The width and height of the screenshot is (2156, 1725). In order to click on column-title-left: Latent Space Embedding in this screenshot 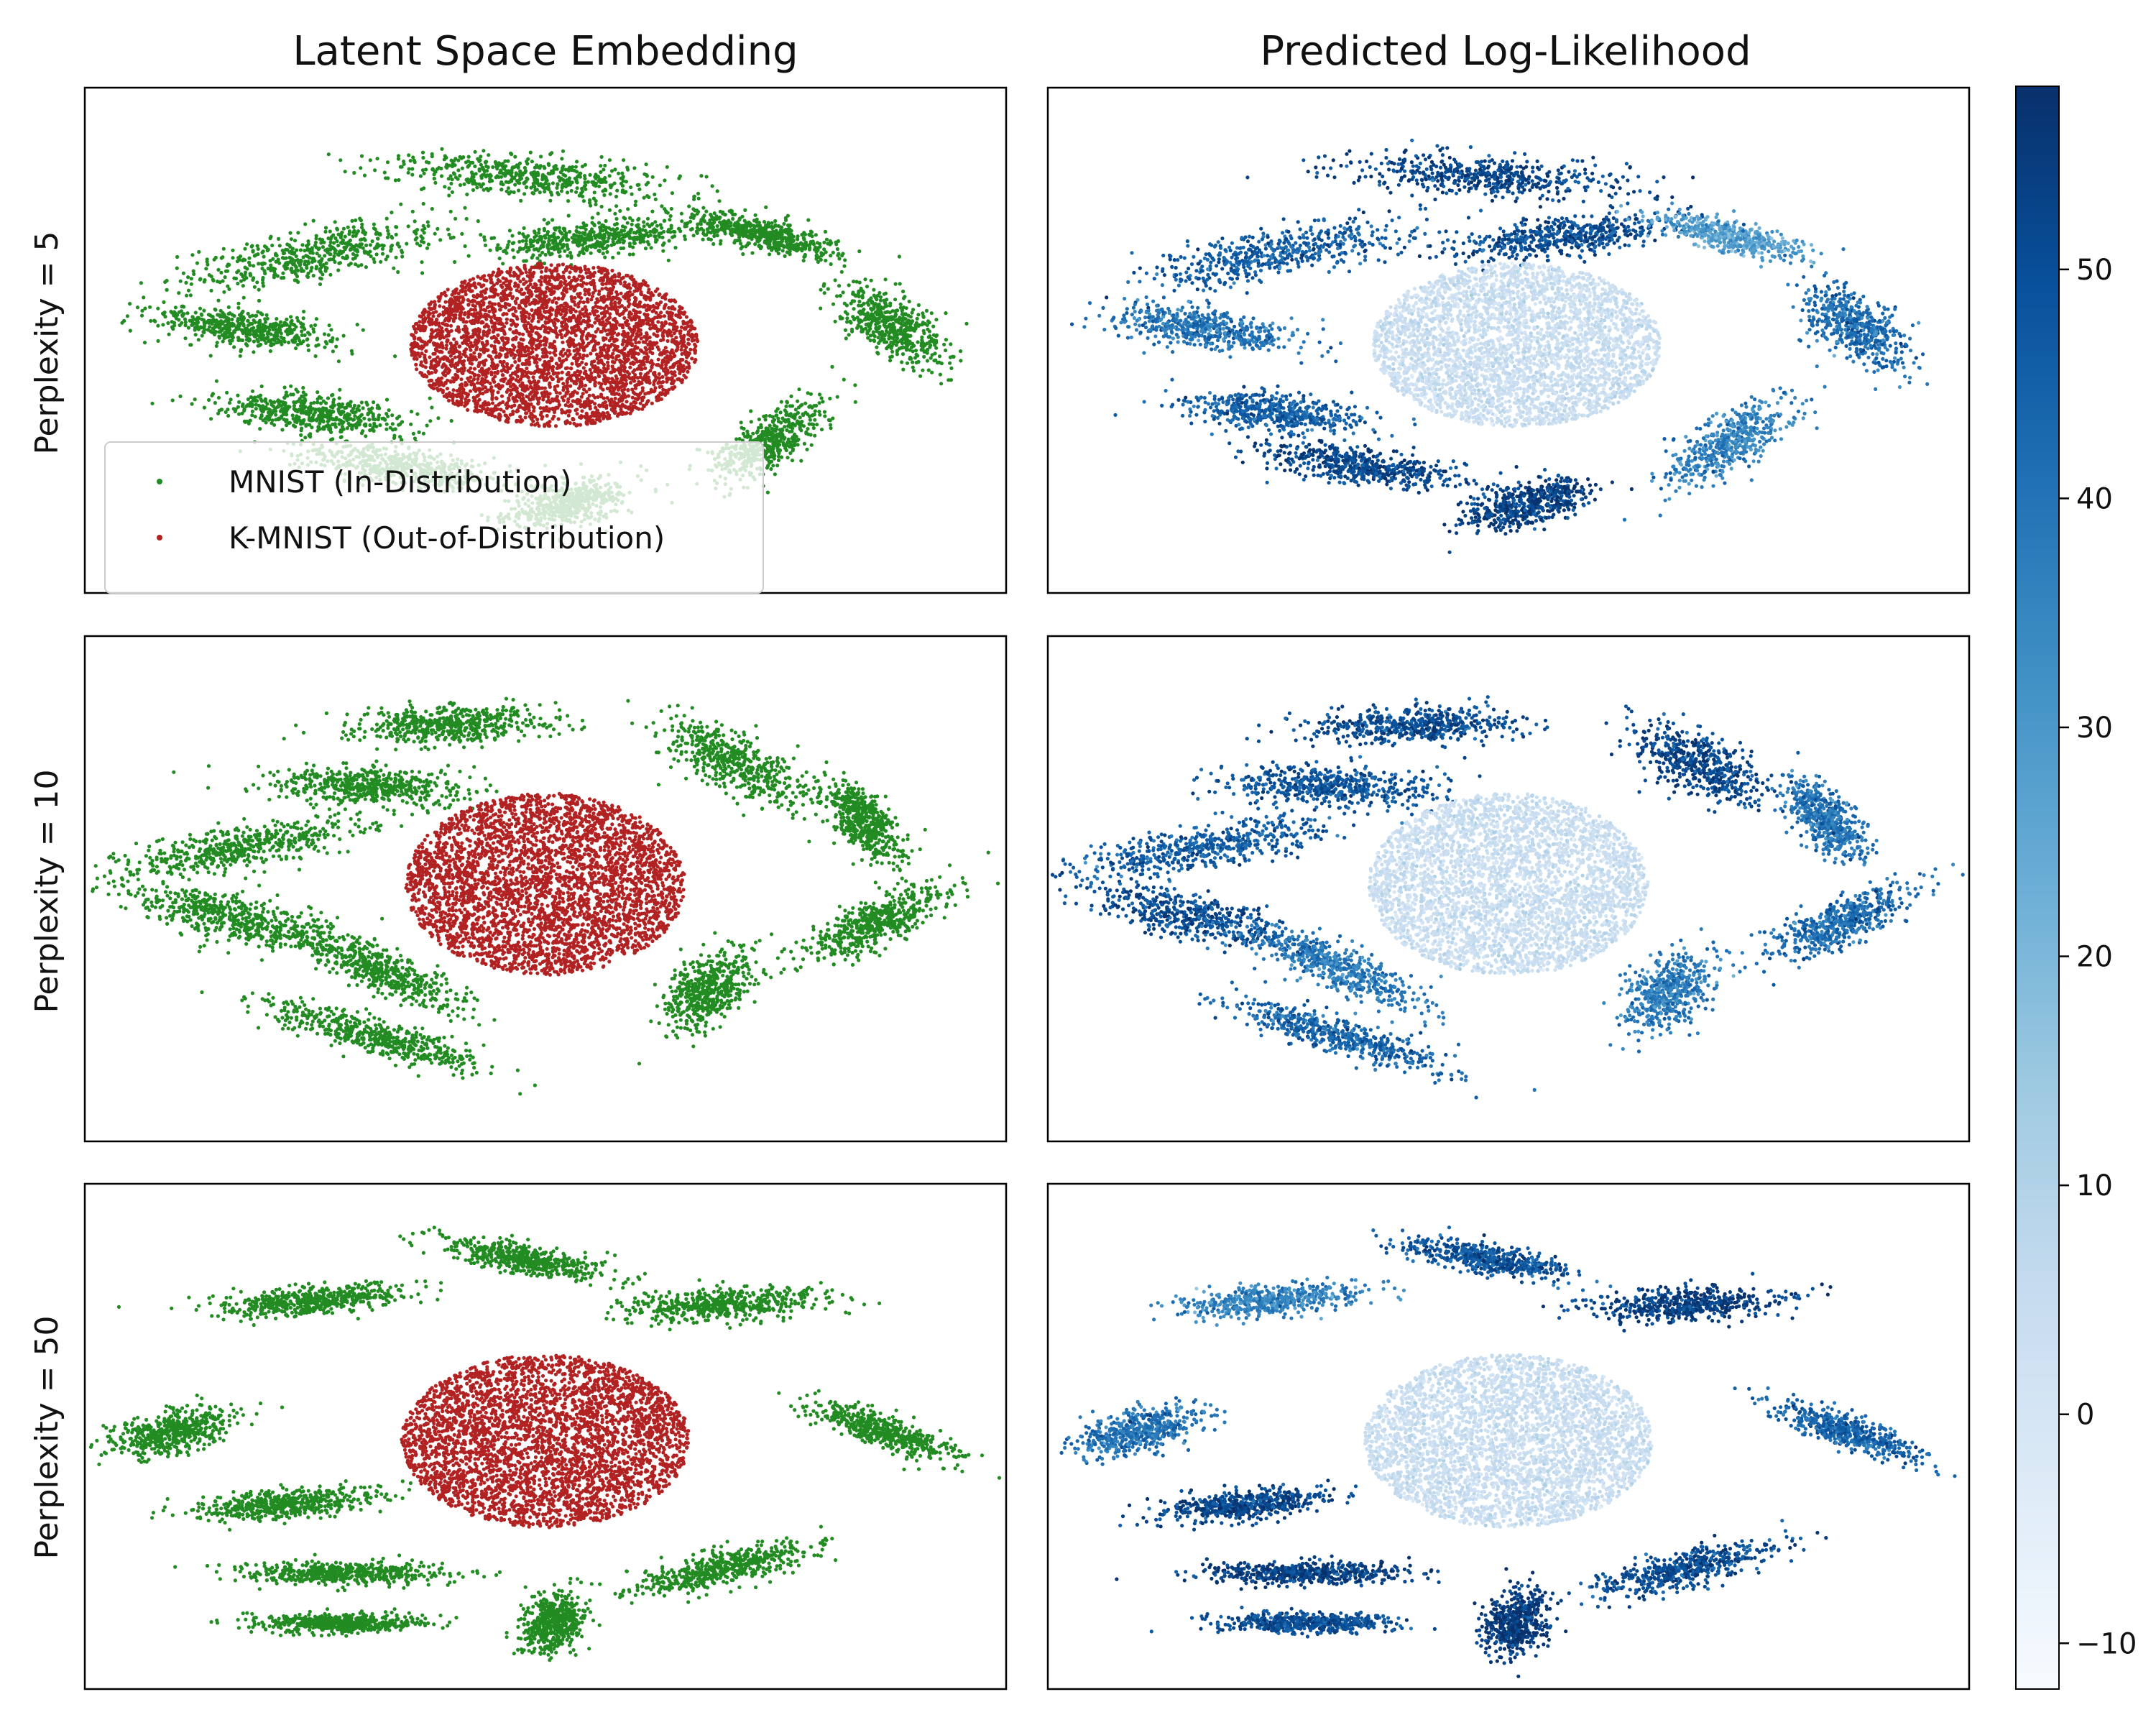, I will do `click(545, 51)`.